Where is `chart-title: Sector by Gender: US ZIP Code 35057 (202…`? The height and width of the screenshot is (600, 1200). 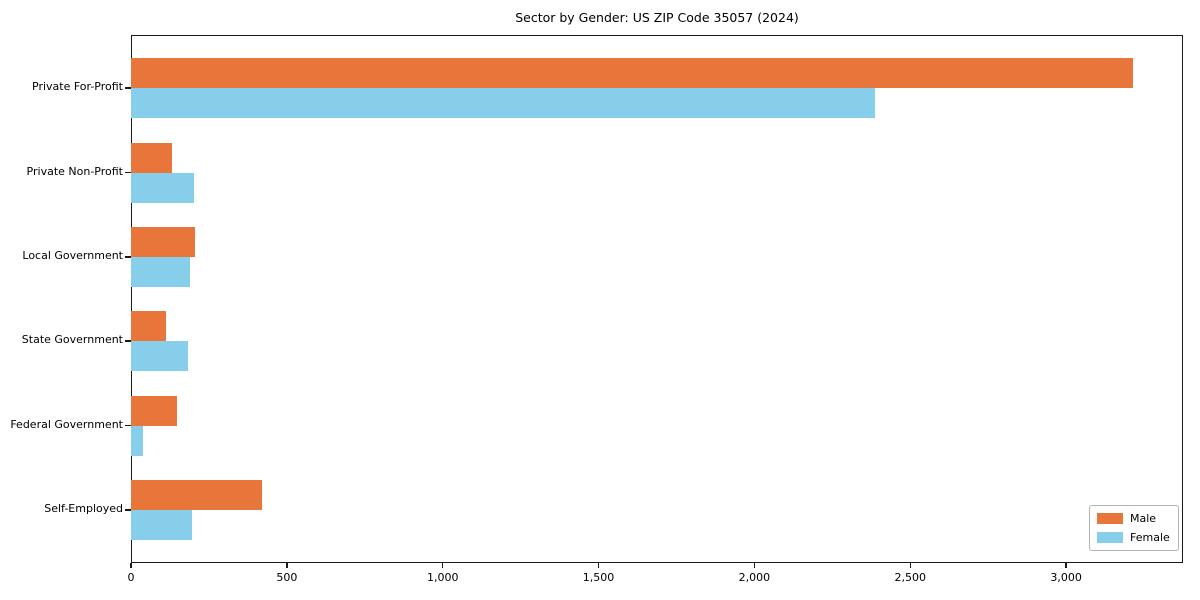
chart-title: Sector by Gender: US ZIP Code 35057 (202… is located at coordinates (657, 17).